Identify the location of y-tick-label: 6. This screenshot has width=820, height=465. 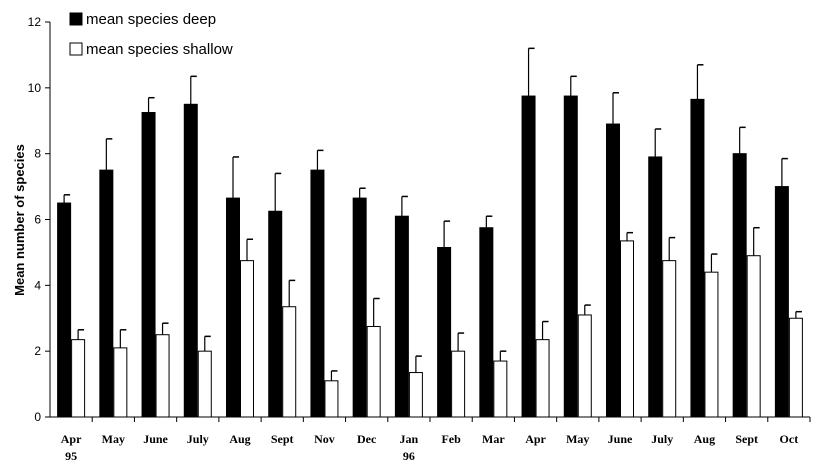
(37, 220).